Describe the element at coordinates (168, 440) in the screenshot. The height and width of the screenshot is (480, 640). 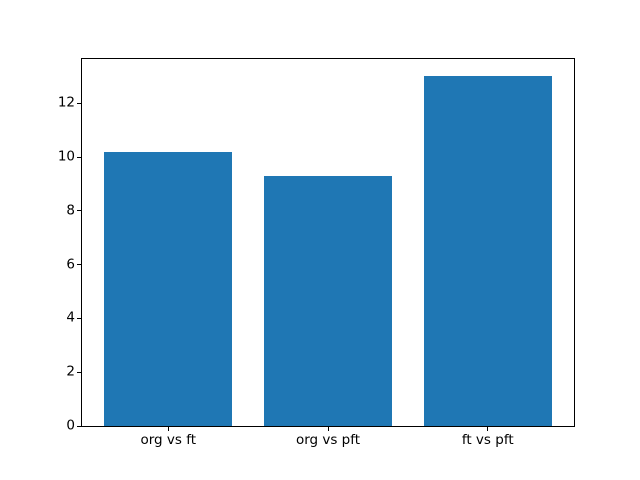
I see `x-tick-label-org-vs-ft: org vs ft` at that location.